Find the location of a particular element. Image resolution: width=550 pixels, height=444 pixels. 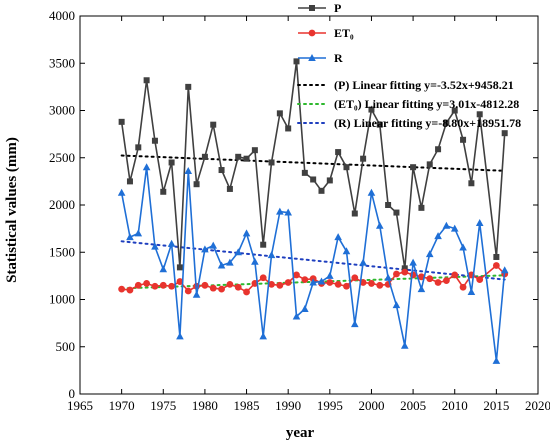

x-tick-label: 1990 is located at coordinates (288, 405).